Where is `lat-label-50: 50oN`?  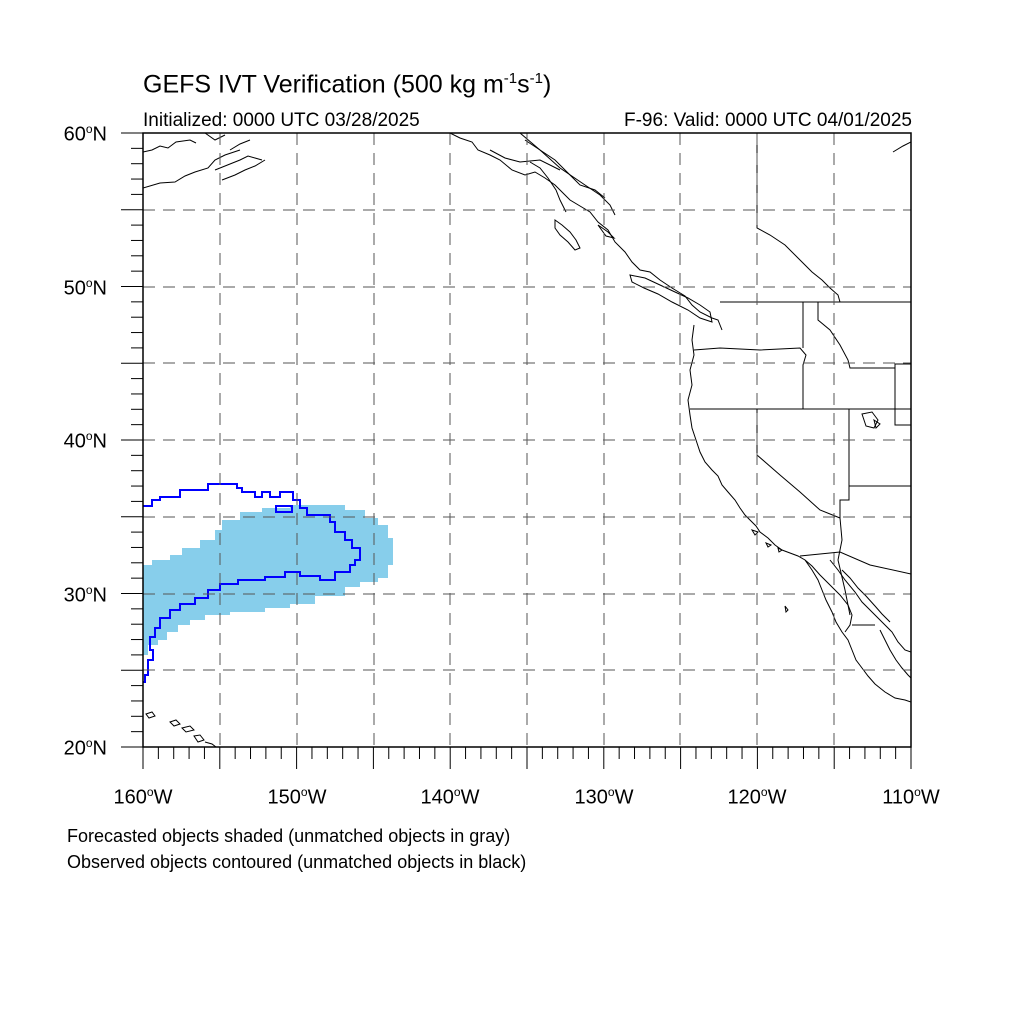
lat-label-50: 50oN is located at coordinates (85, 288).